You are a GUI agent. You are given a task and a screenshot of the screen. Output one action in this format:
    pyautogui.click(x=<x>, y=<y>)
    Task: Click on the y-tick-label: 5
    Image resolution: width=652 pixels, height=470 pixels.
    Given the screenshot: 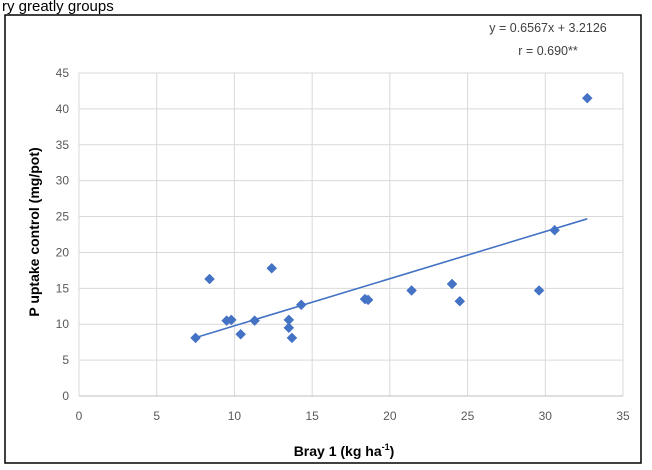 What is the action you would take?
    pyautogui.click(x=65, y=360)
    